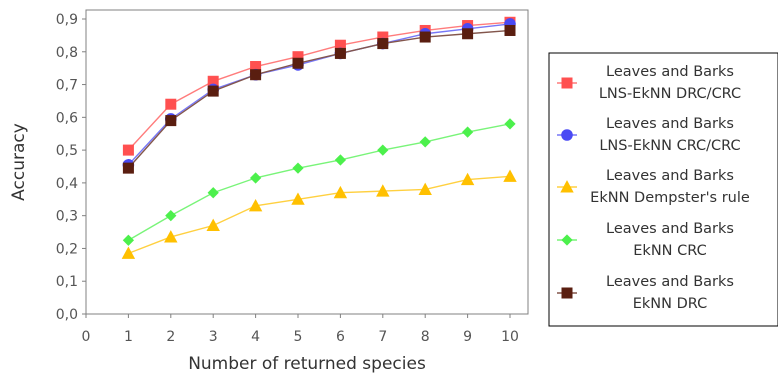 This screenshot has height=376, width=778. What do you see at coordinates (653, 187) in the screenshot?
I see `legend-entry-3: Leaves and Barks EkNN Dempster's rule` at bounding box center [653, 187].